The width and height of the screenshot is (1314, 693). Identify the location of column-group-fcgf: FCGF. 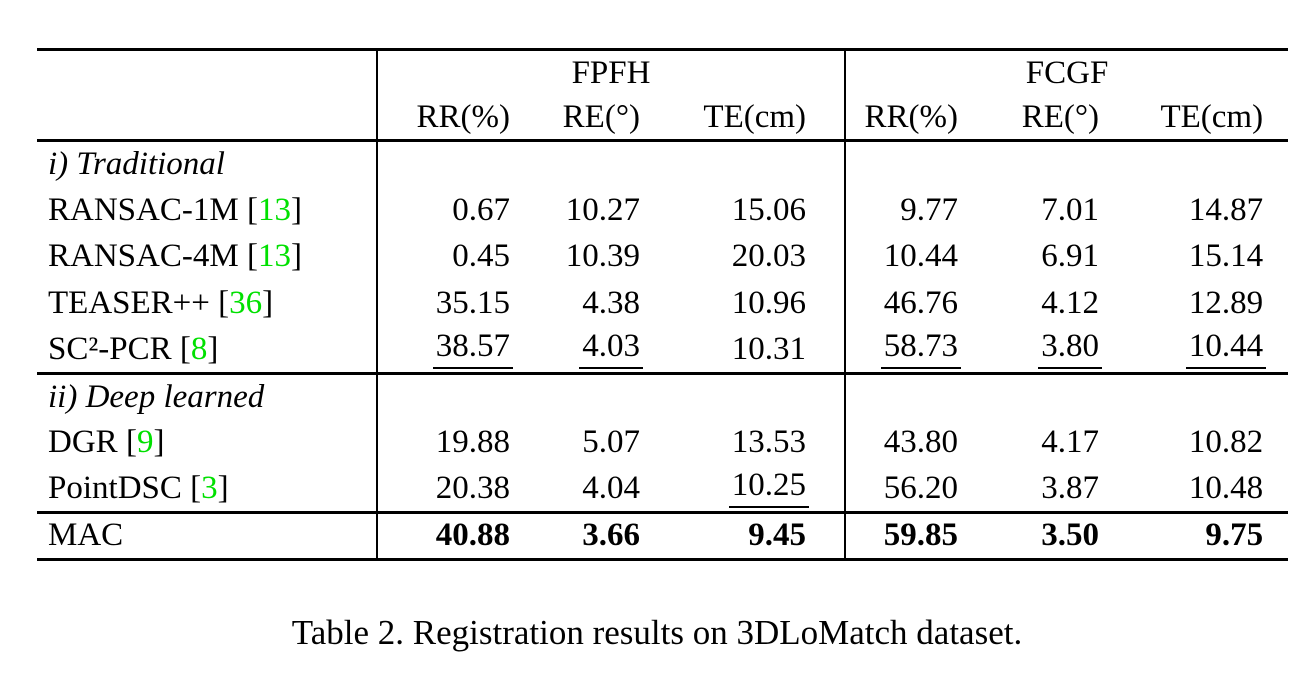
(1066, 72).